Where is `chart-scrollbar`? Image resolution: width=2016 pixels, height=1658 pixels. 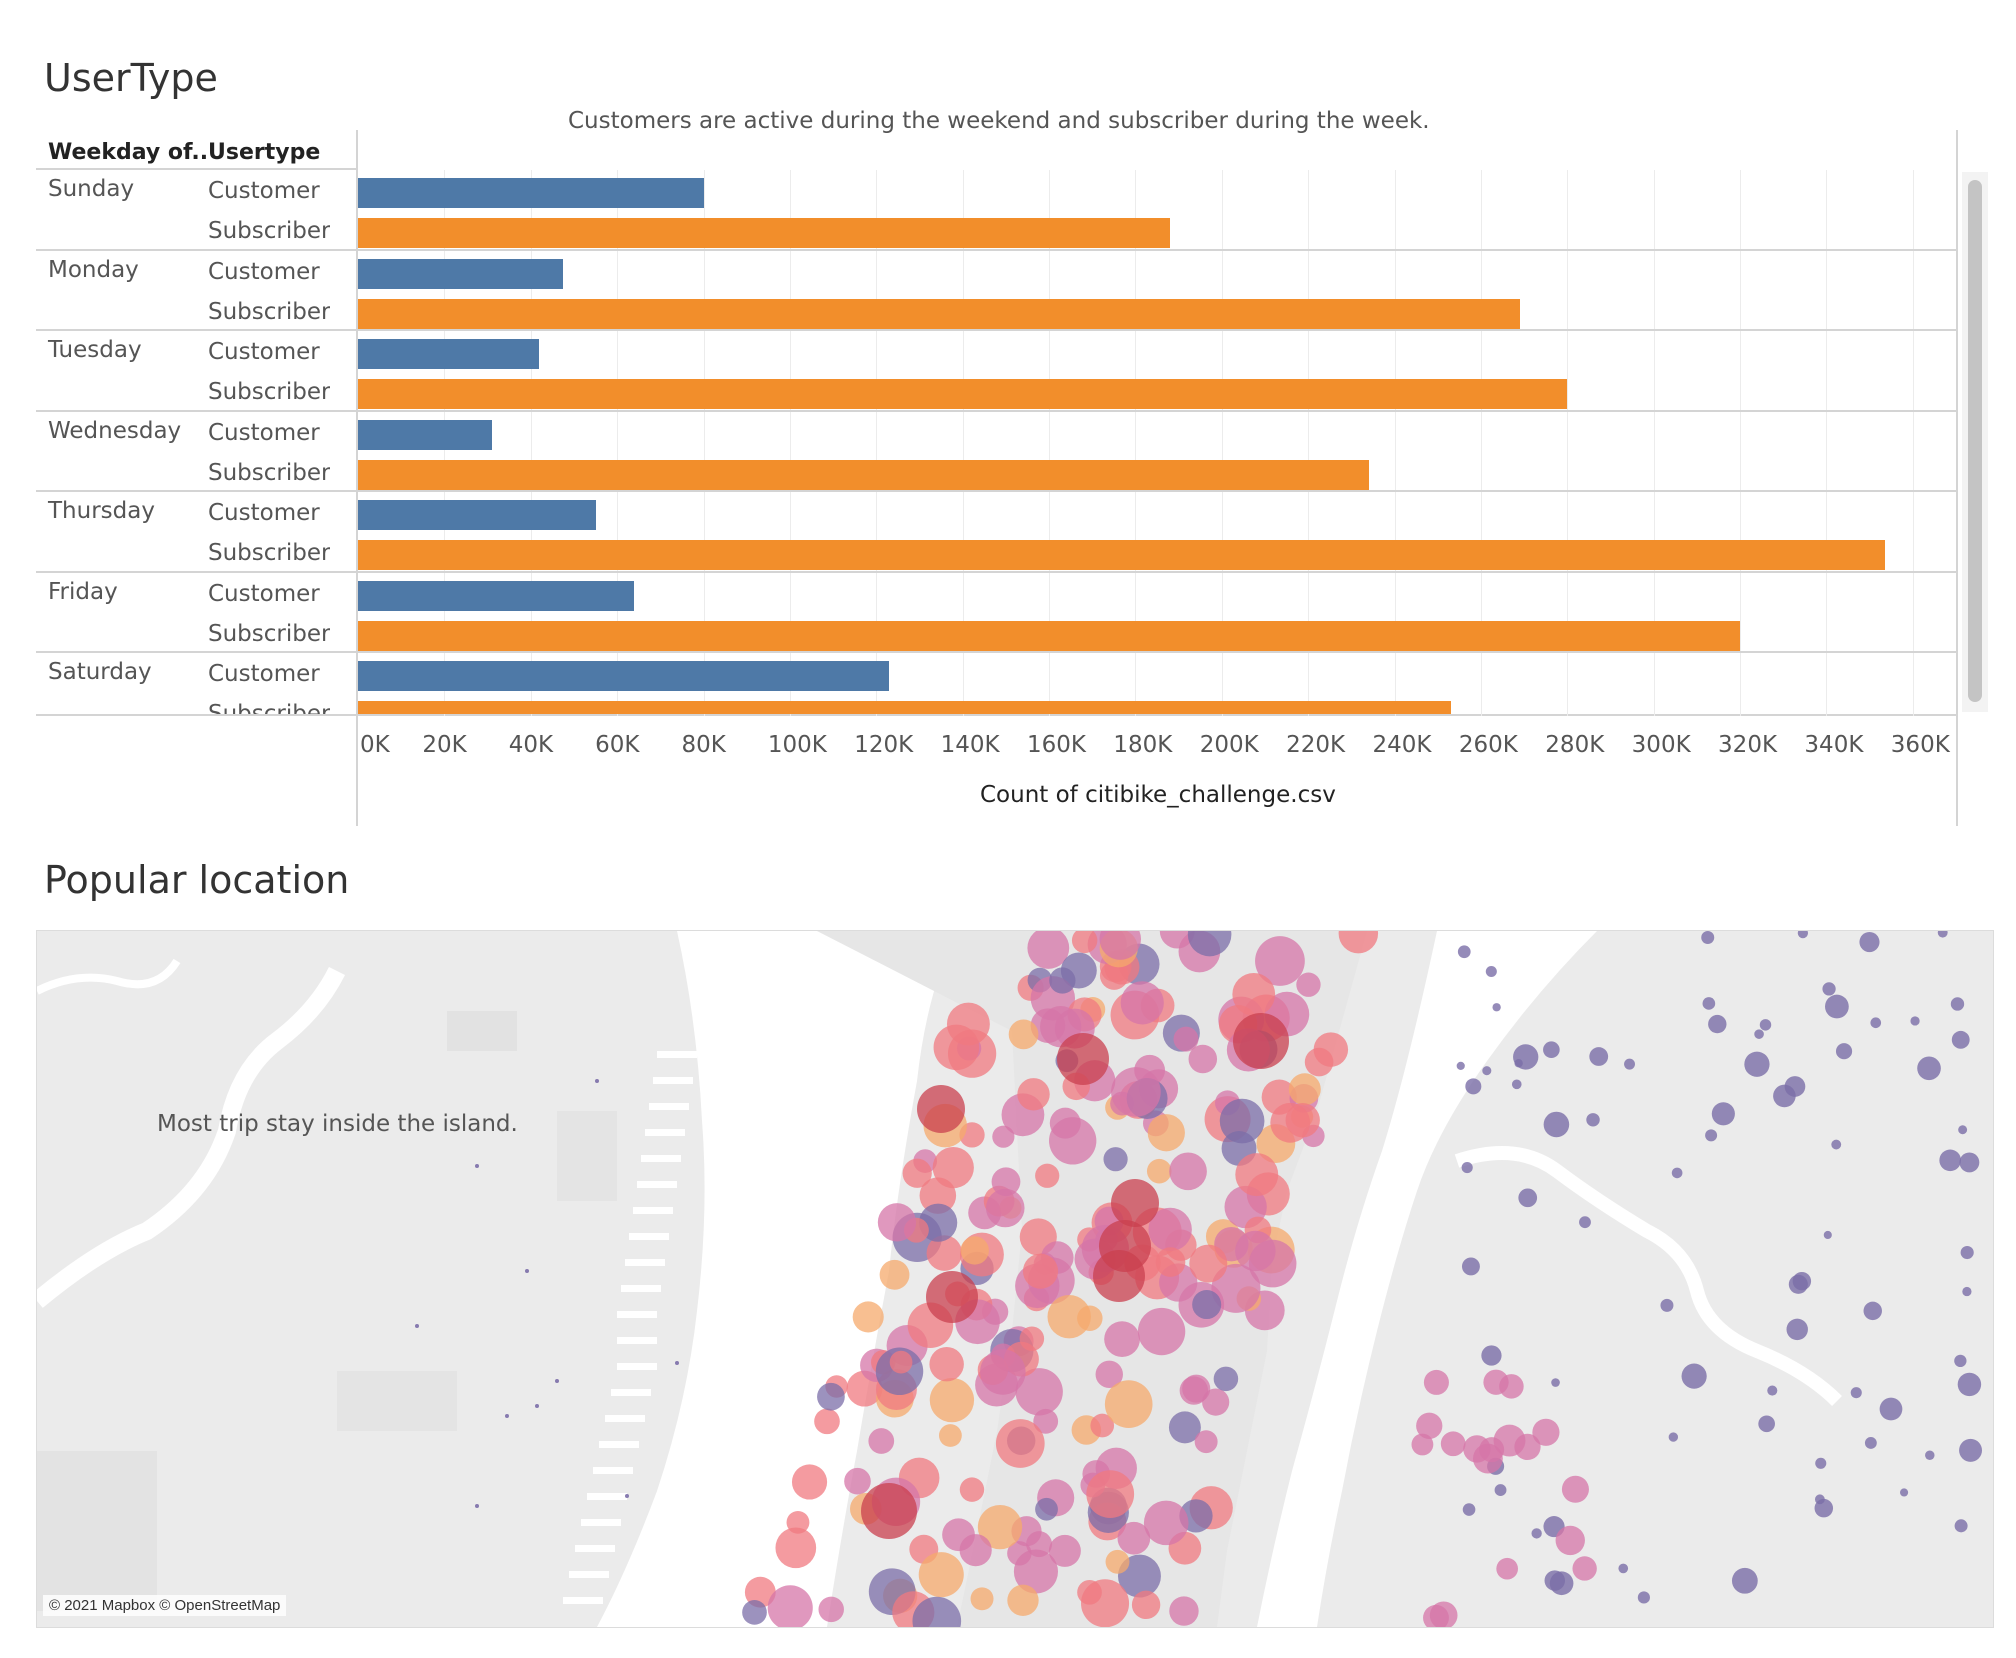
chart-scrollbar is located at coordinates (1975, 442).